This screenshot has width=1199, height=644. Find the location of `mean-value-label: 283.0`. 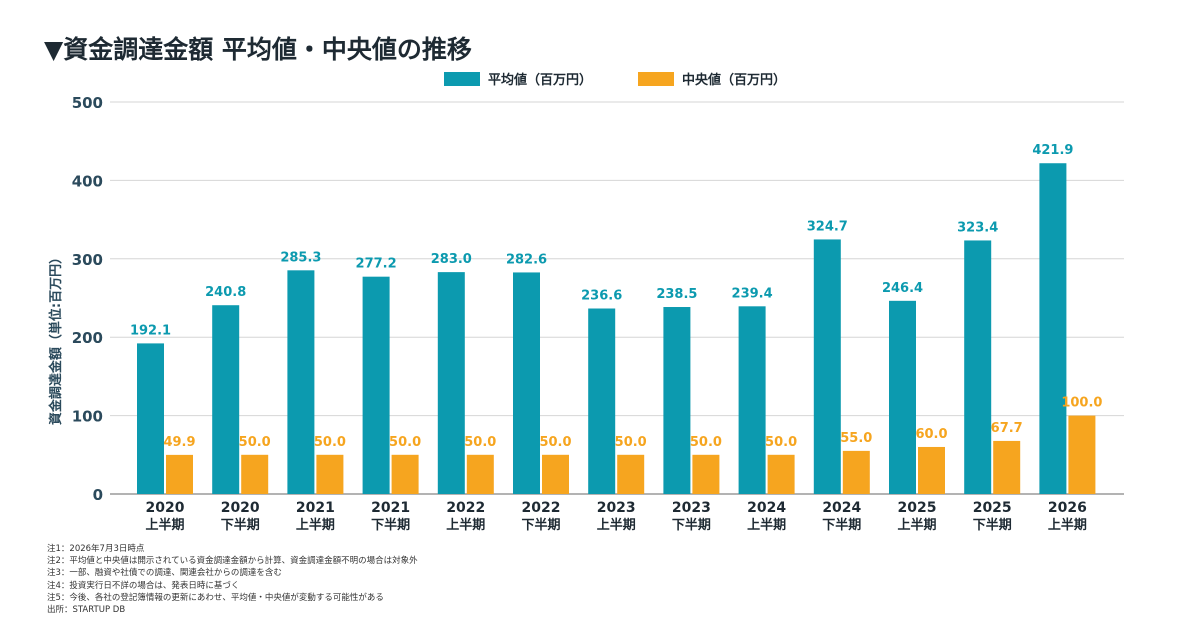

mean-value-label: 283.0 is located at coordinates (451, 259).